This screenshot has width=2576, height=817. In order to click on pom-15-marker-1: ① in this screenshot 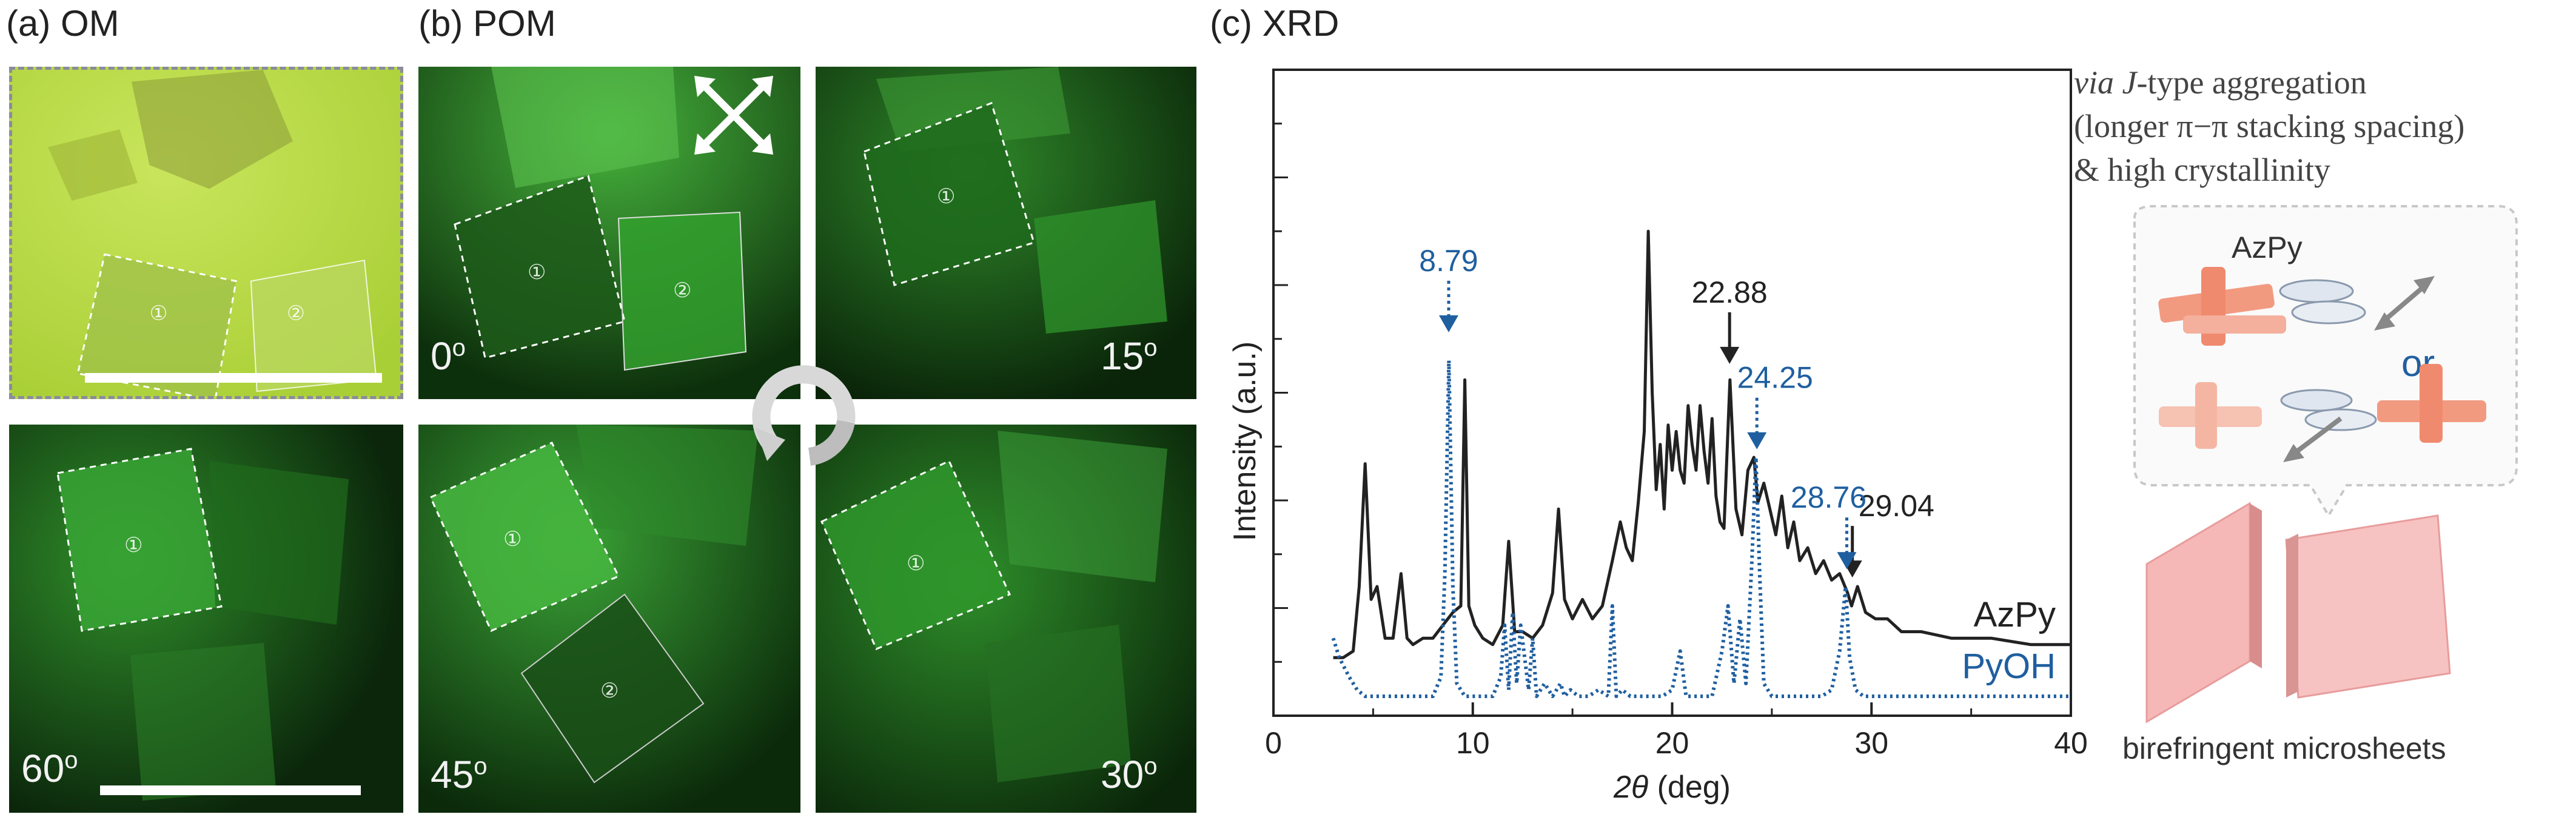, I will do `click(946, 196)`.